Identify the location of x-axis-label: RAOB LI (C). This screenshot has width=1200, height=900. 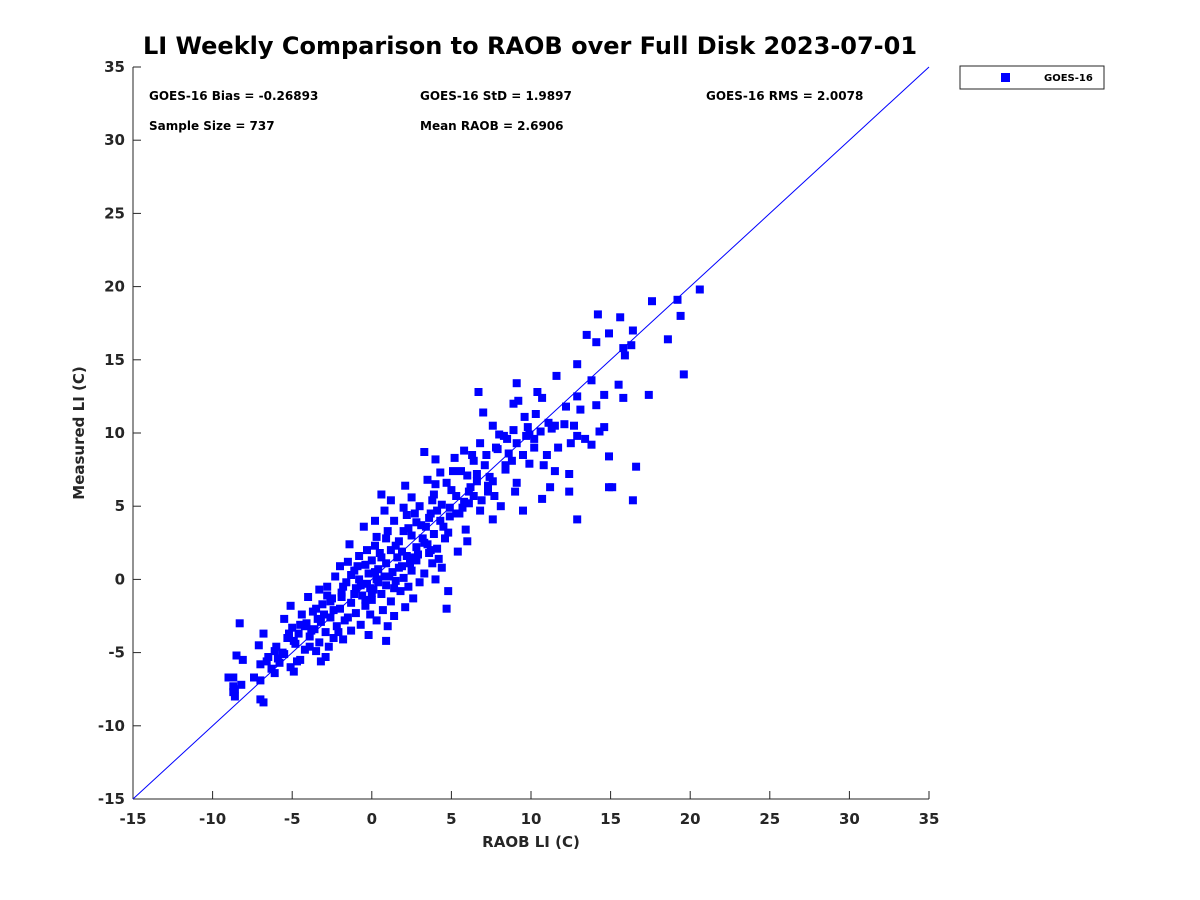
(531, 842).